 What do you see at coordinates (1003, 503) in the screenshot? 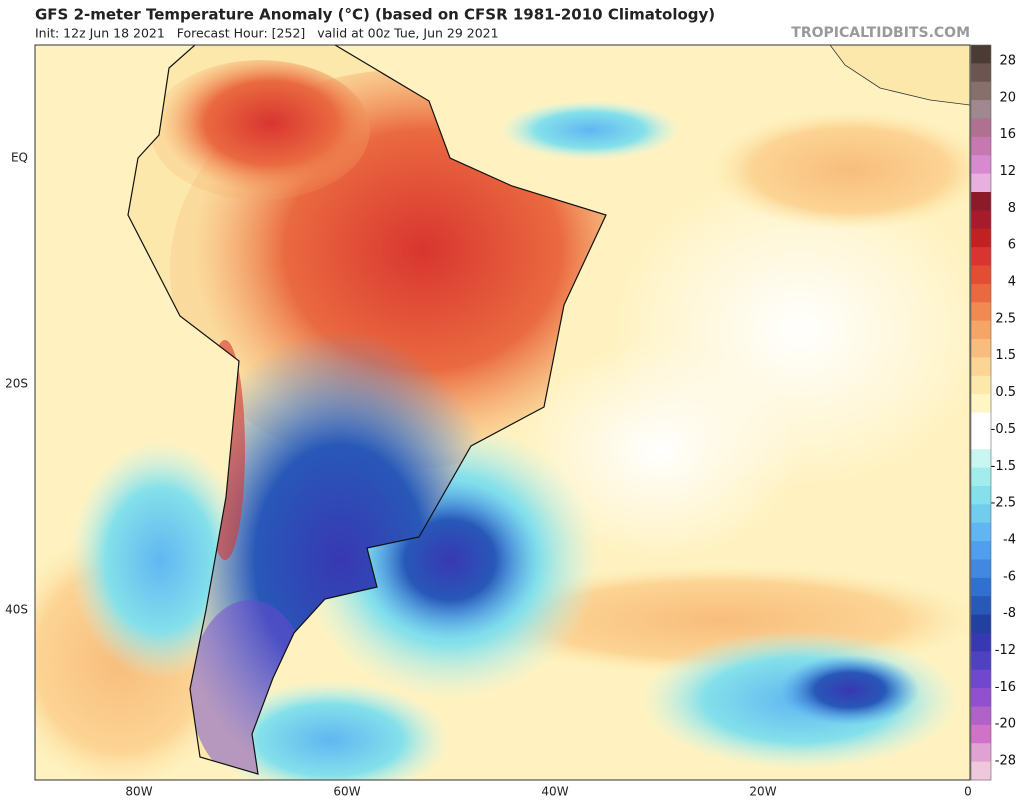
I see `colorbar-label: -2.5` at bounding box center [1003, 503].